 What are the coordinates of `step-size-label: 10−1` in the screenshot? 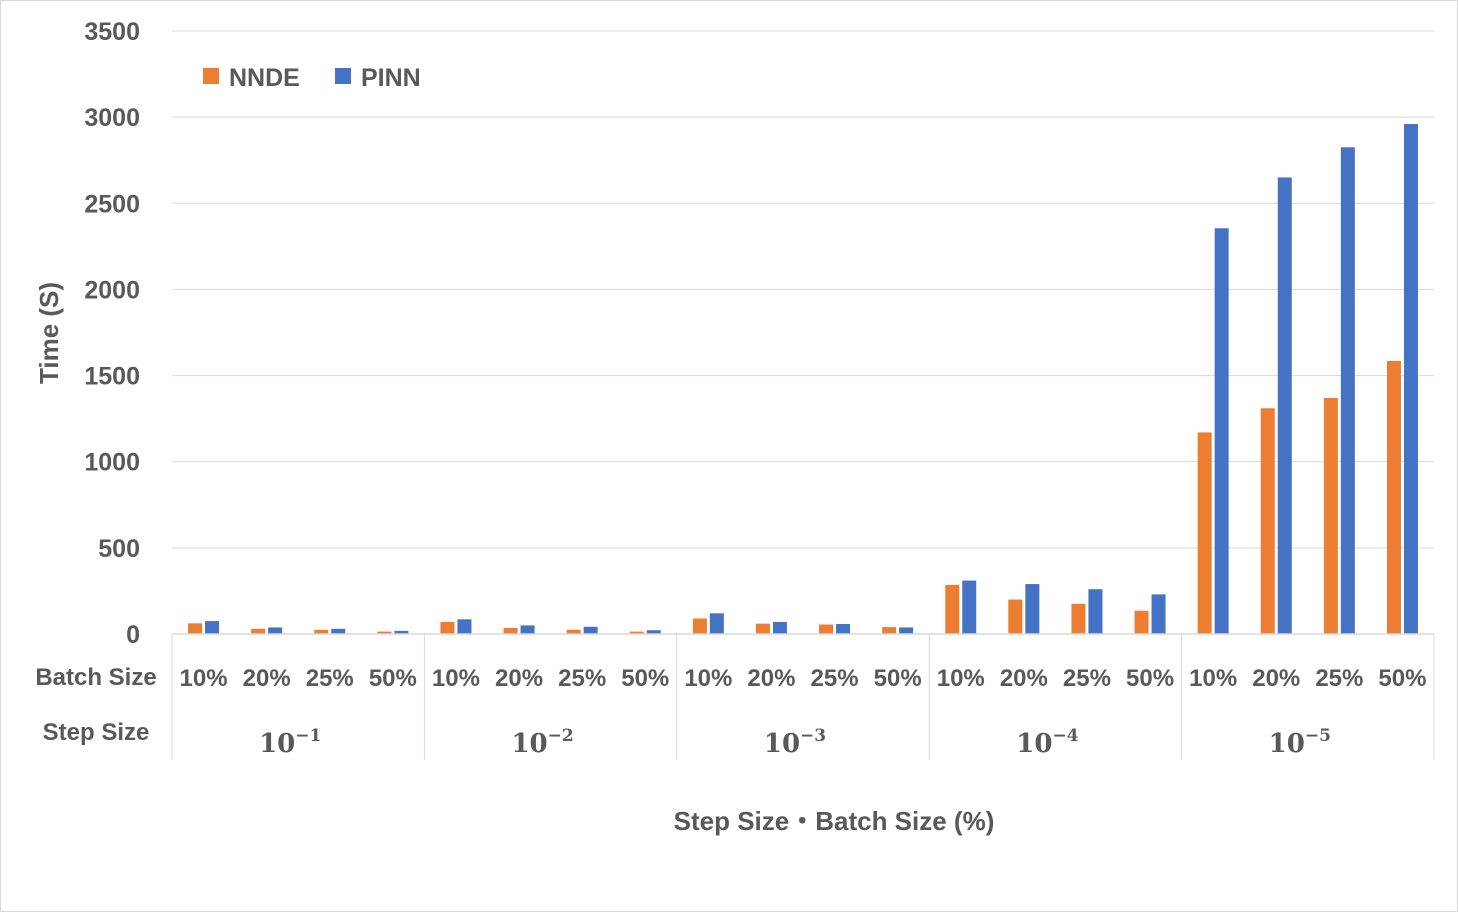 It's located at (290, 742).